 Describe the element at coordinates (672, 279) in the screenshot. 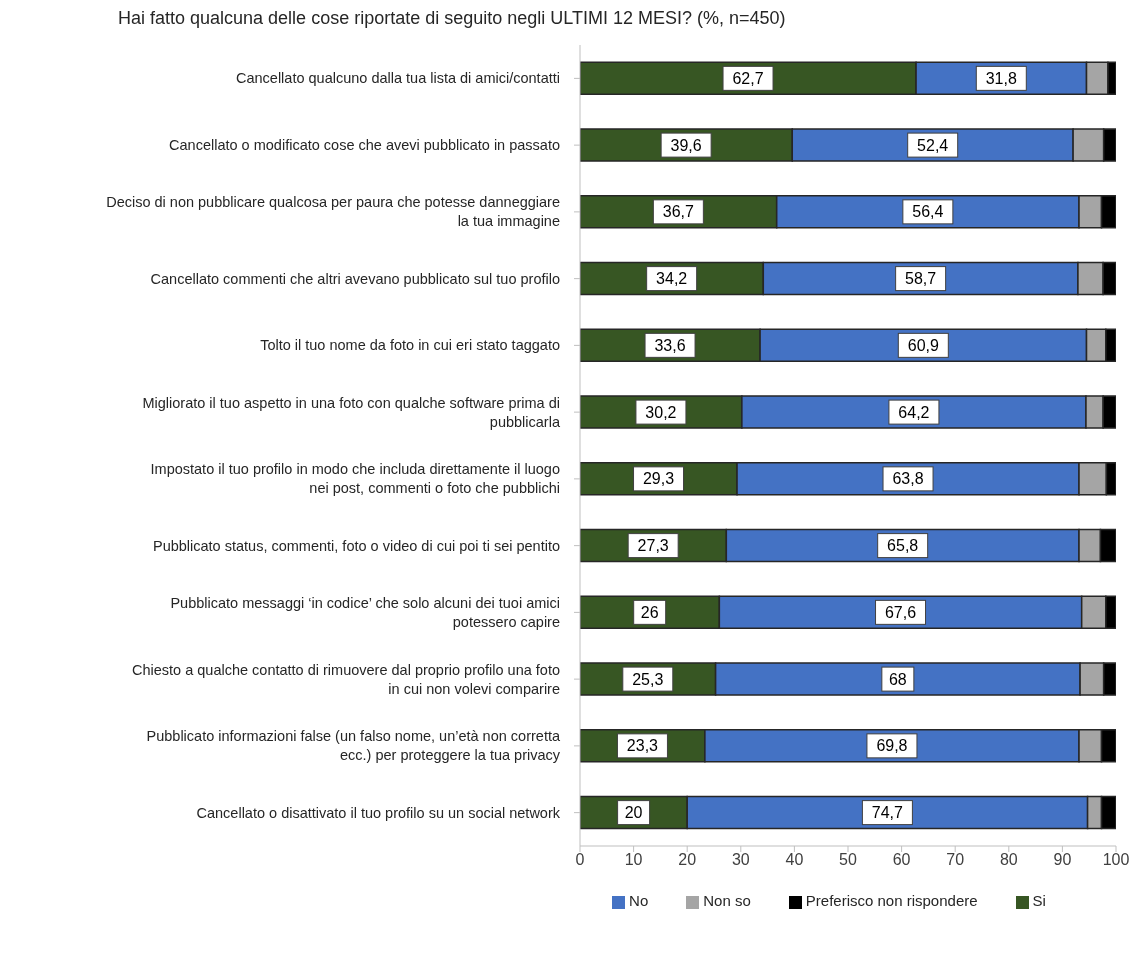

I see `data-label: 34,2` at that location.